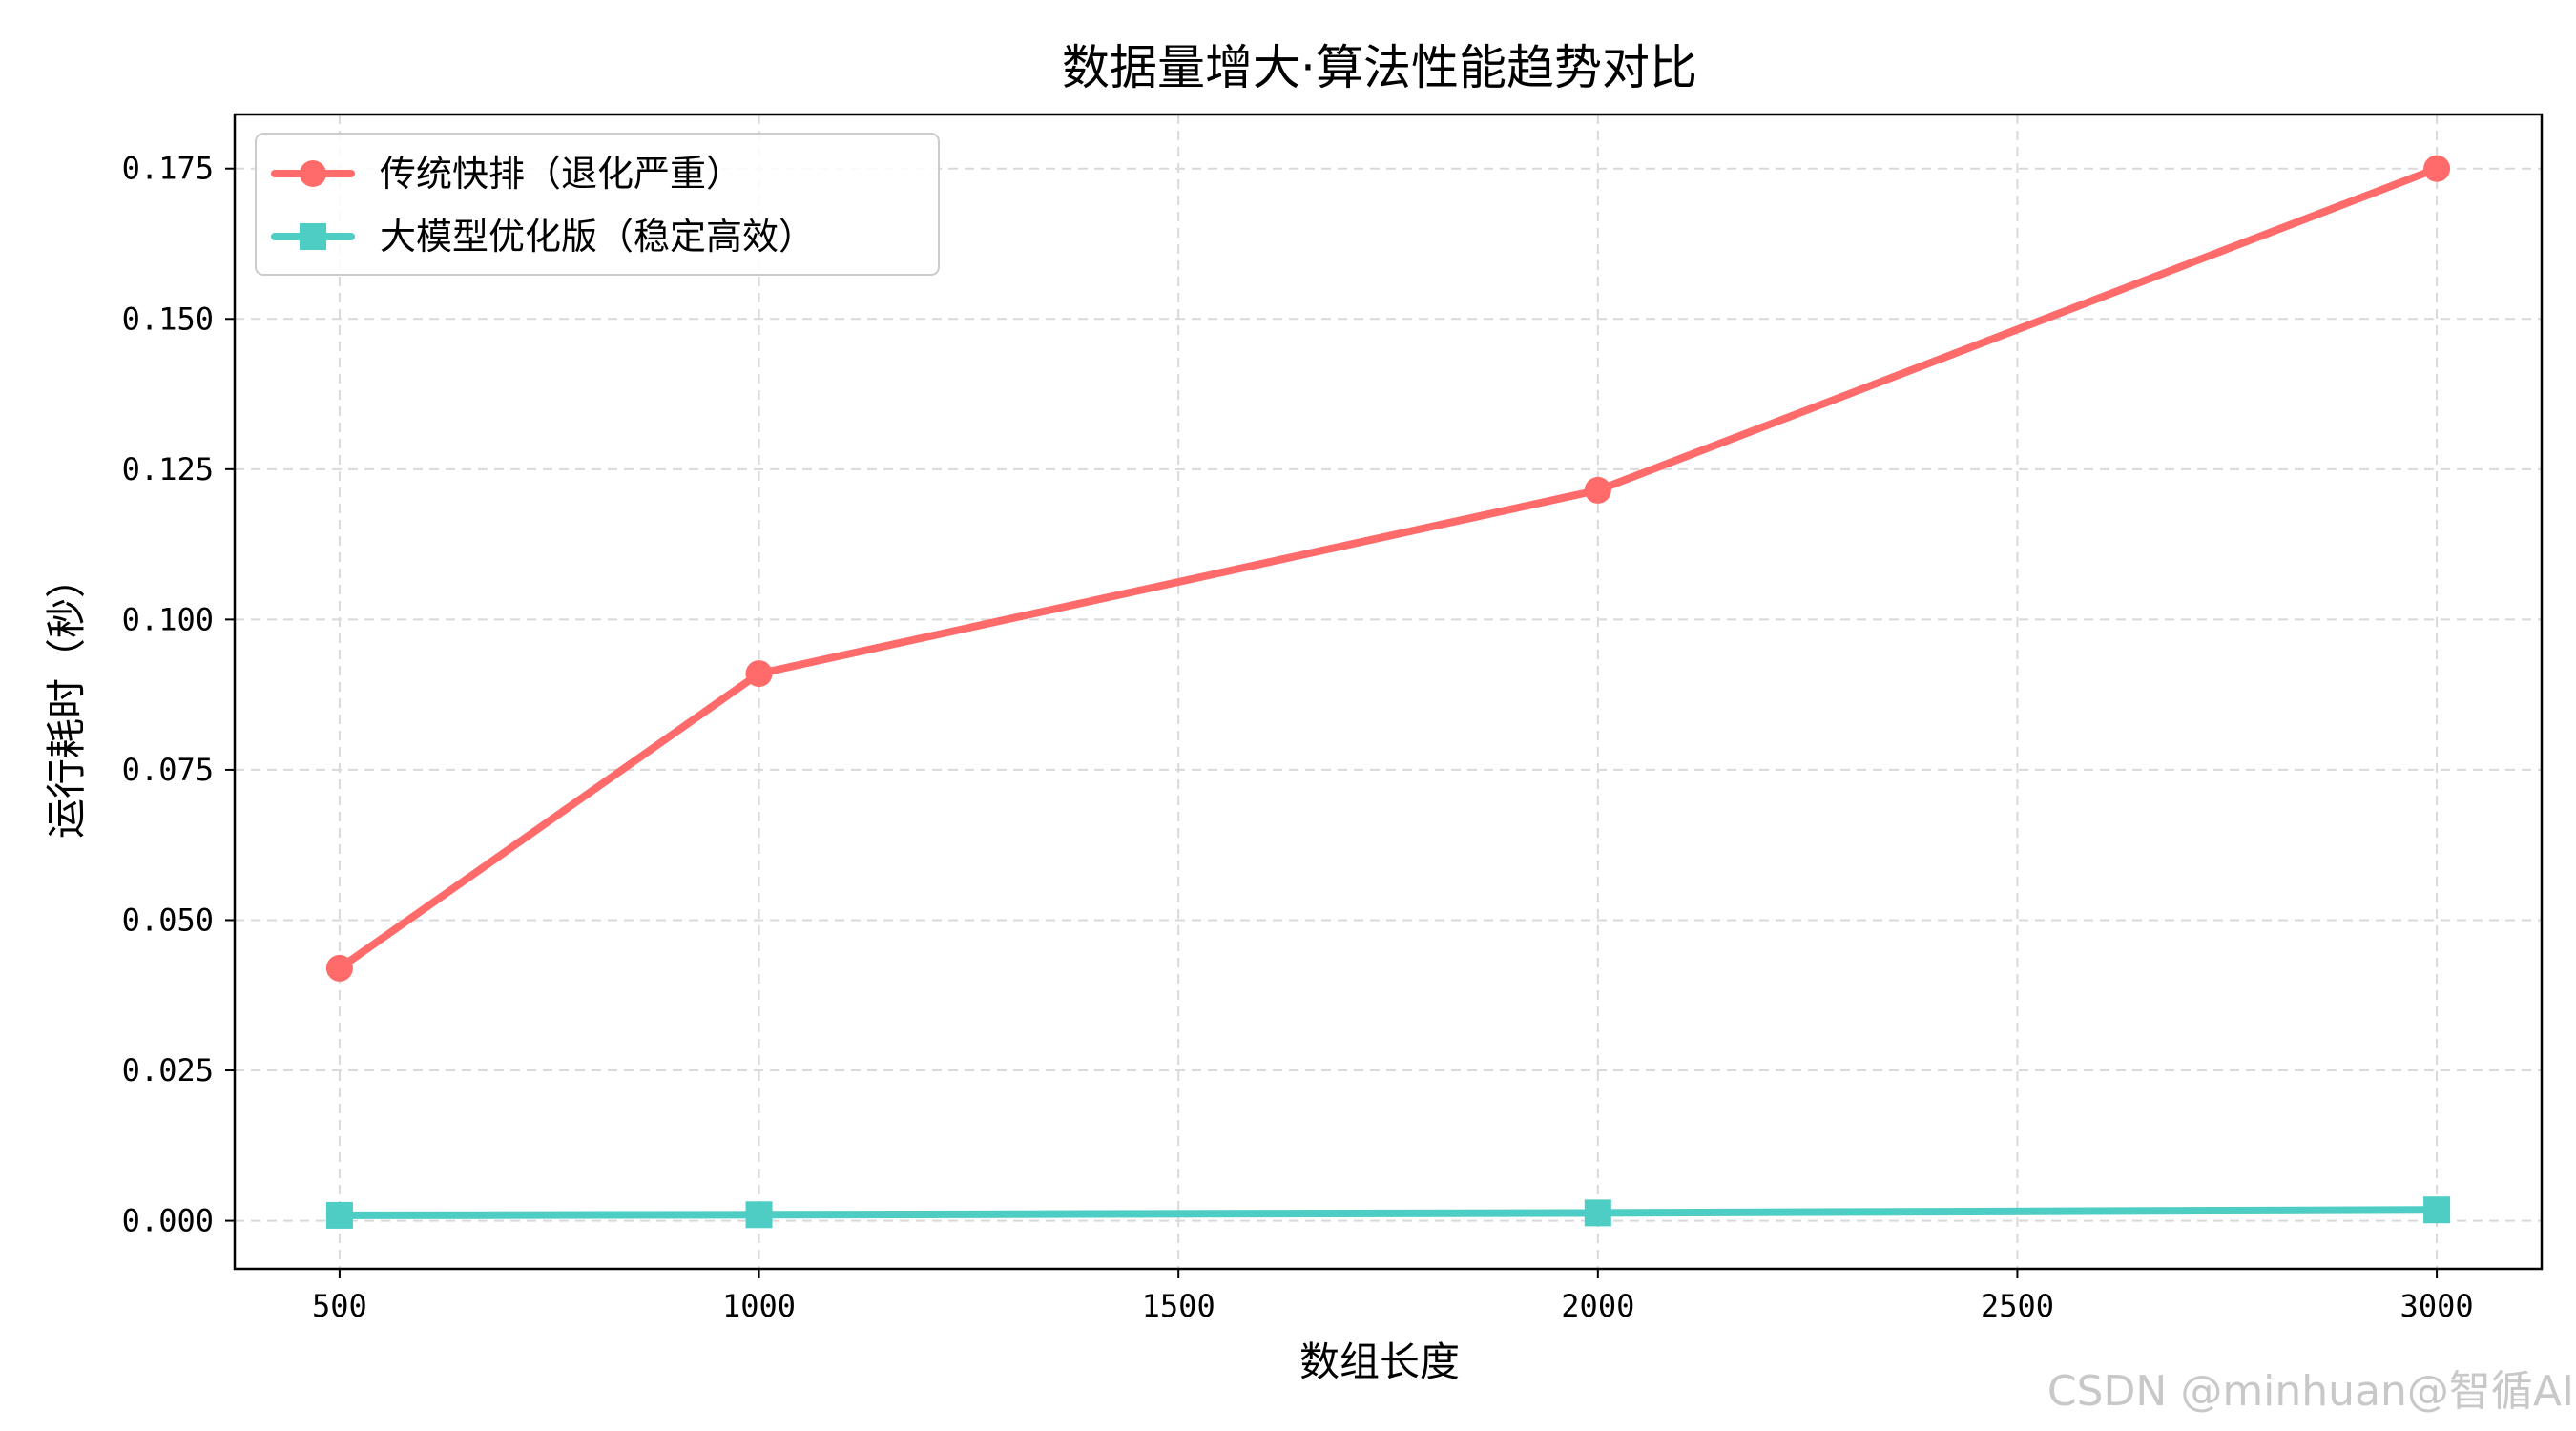  I want to click on legend-label: 大模型优化版（稳定高效）, so click(597, 237).